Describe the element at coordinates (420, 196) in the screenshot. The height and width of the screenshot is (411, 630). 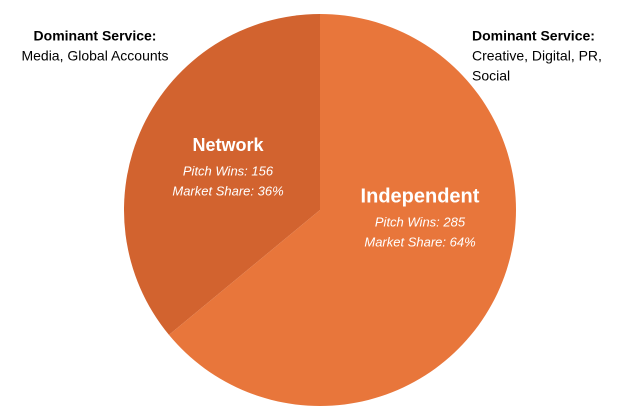
I see `slice-label: Independent` at that location.